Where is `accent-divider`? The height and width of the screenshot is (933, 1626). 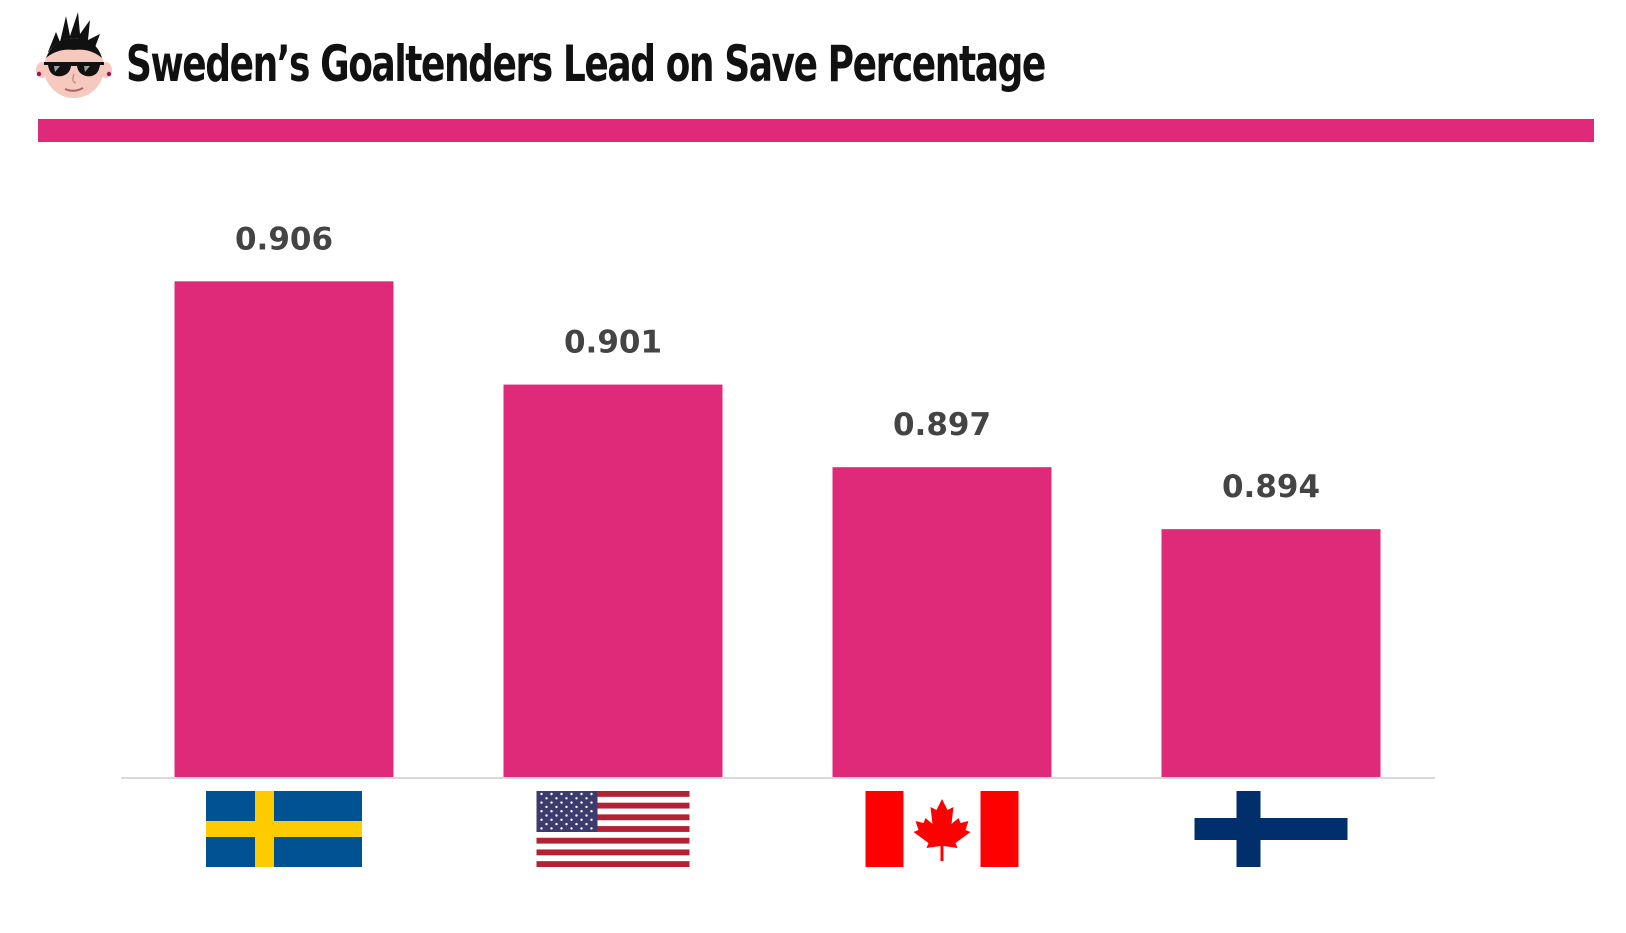 accent-divider is located at coordinates (816, 130).